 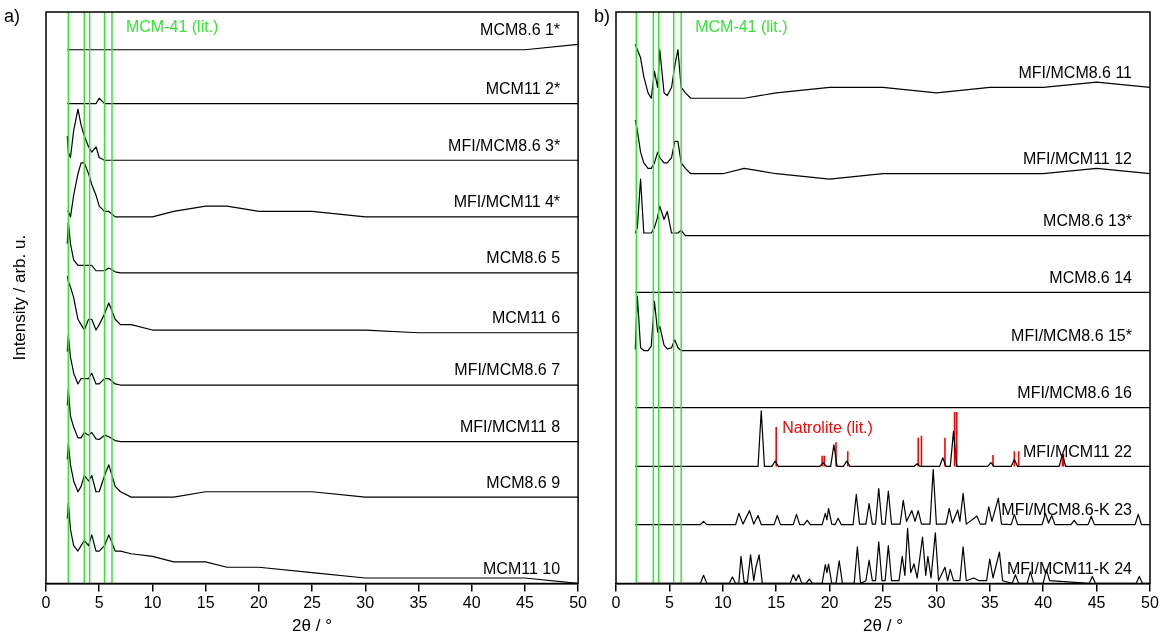 I want to click on series-label: MCM8.6 1*, so click(x=520, y=29).